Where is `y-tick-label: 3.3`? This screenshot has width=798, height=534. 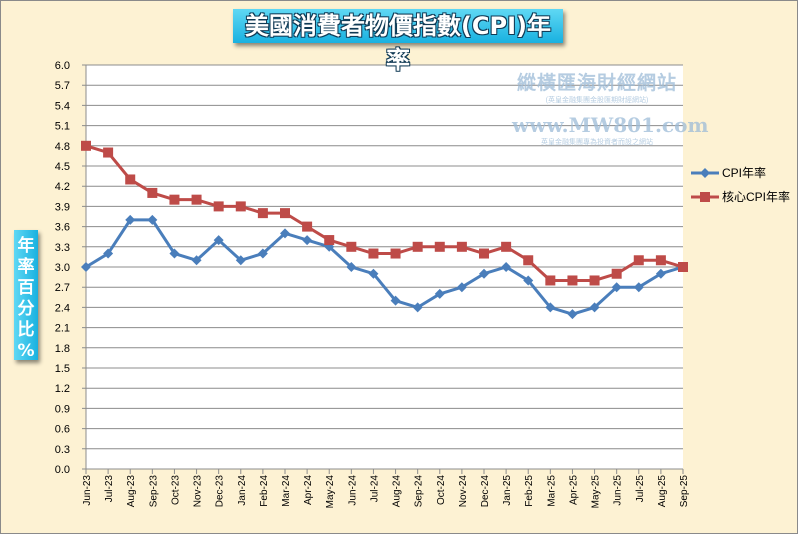 y-tick-label: 3.3 is located at coordinates (62, 248).